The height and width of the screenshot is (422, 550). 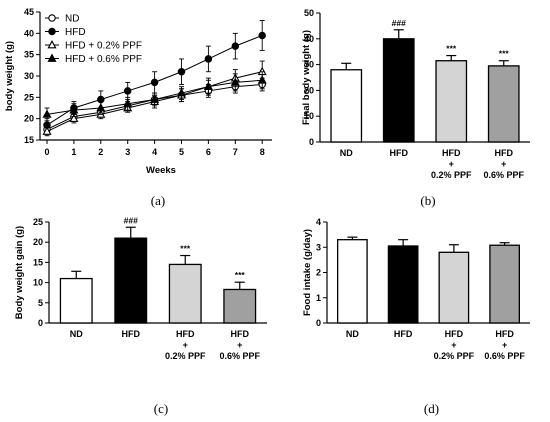 What do you see at coordinates (29, 12) in the screenshot?
I see `y-tick-label: 45` at bounding box center [29, 12].